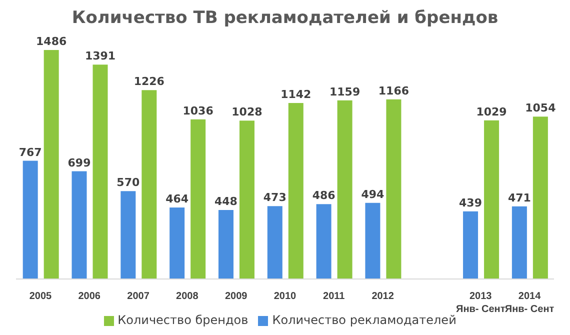  What do you see at coordinates (274, 197) in the screenshot?
I see `data-label: 473` at bounding box center [274, 197].